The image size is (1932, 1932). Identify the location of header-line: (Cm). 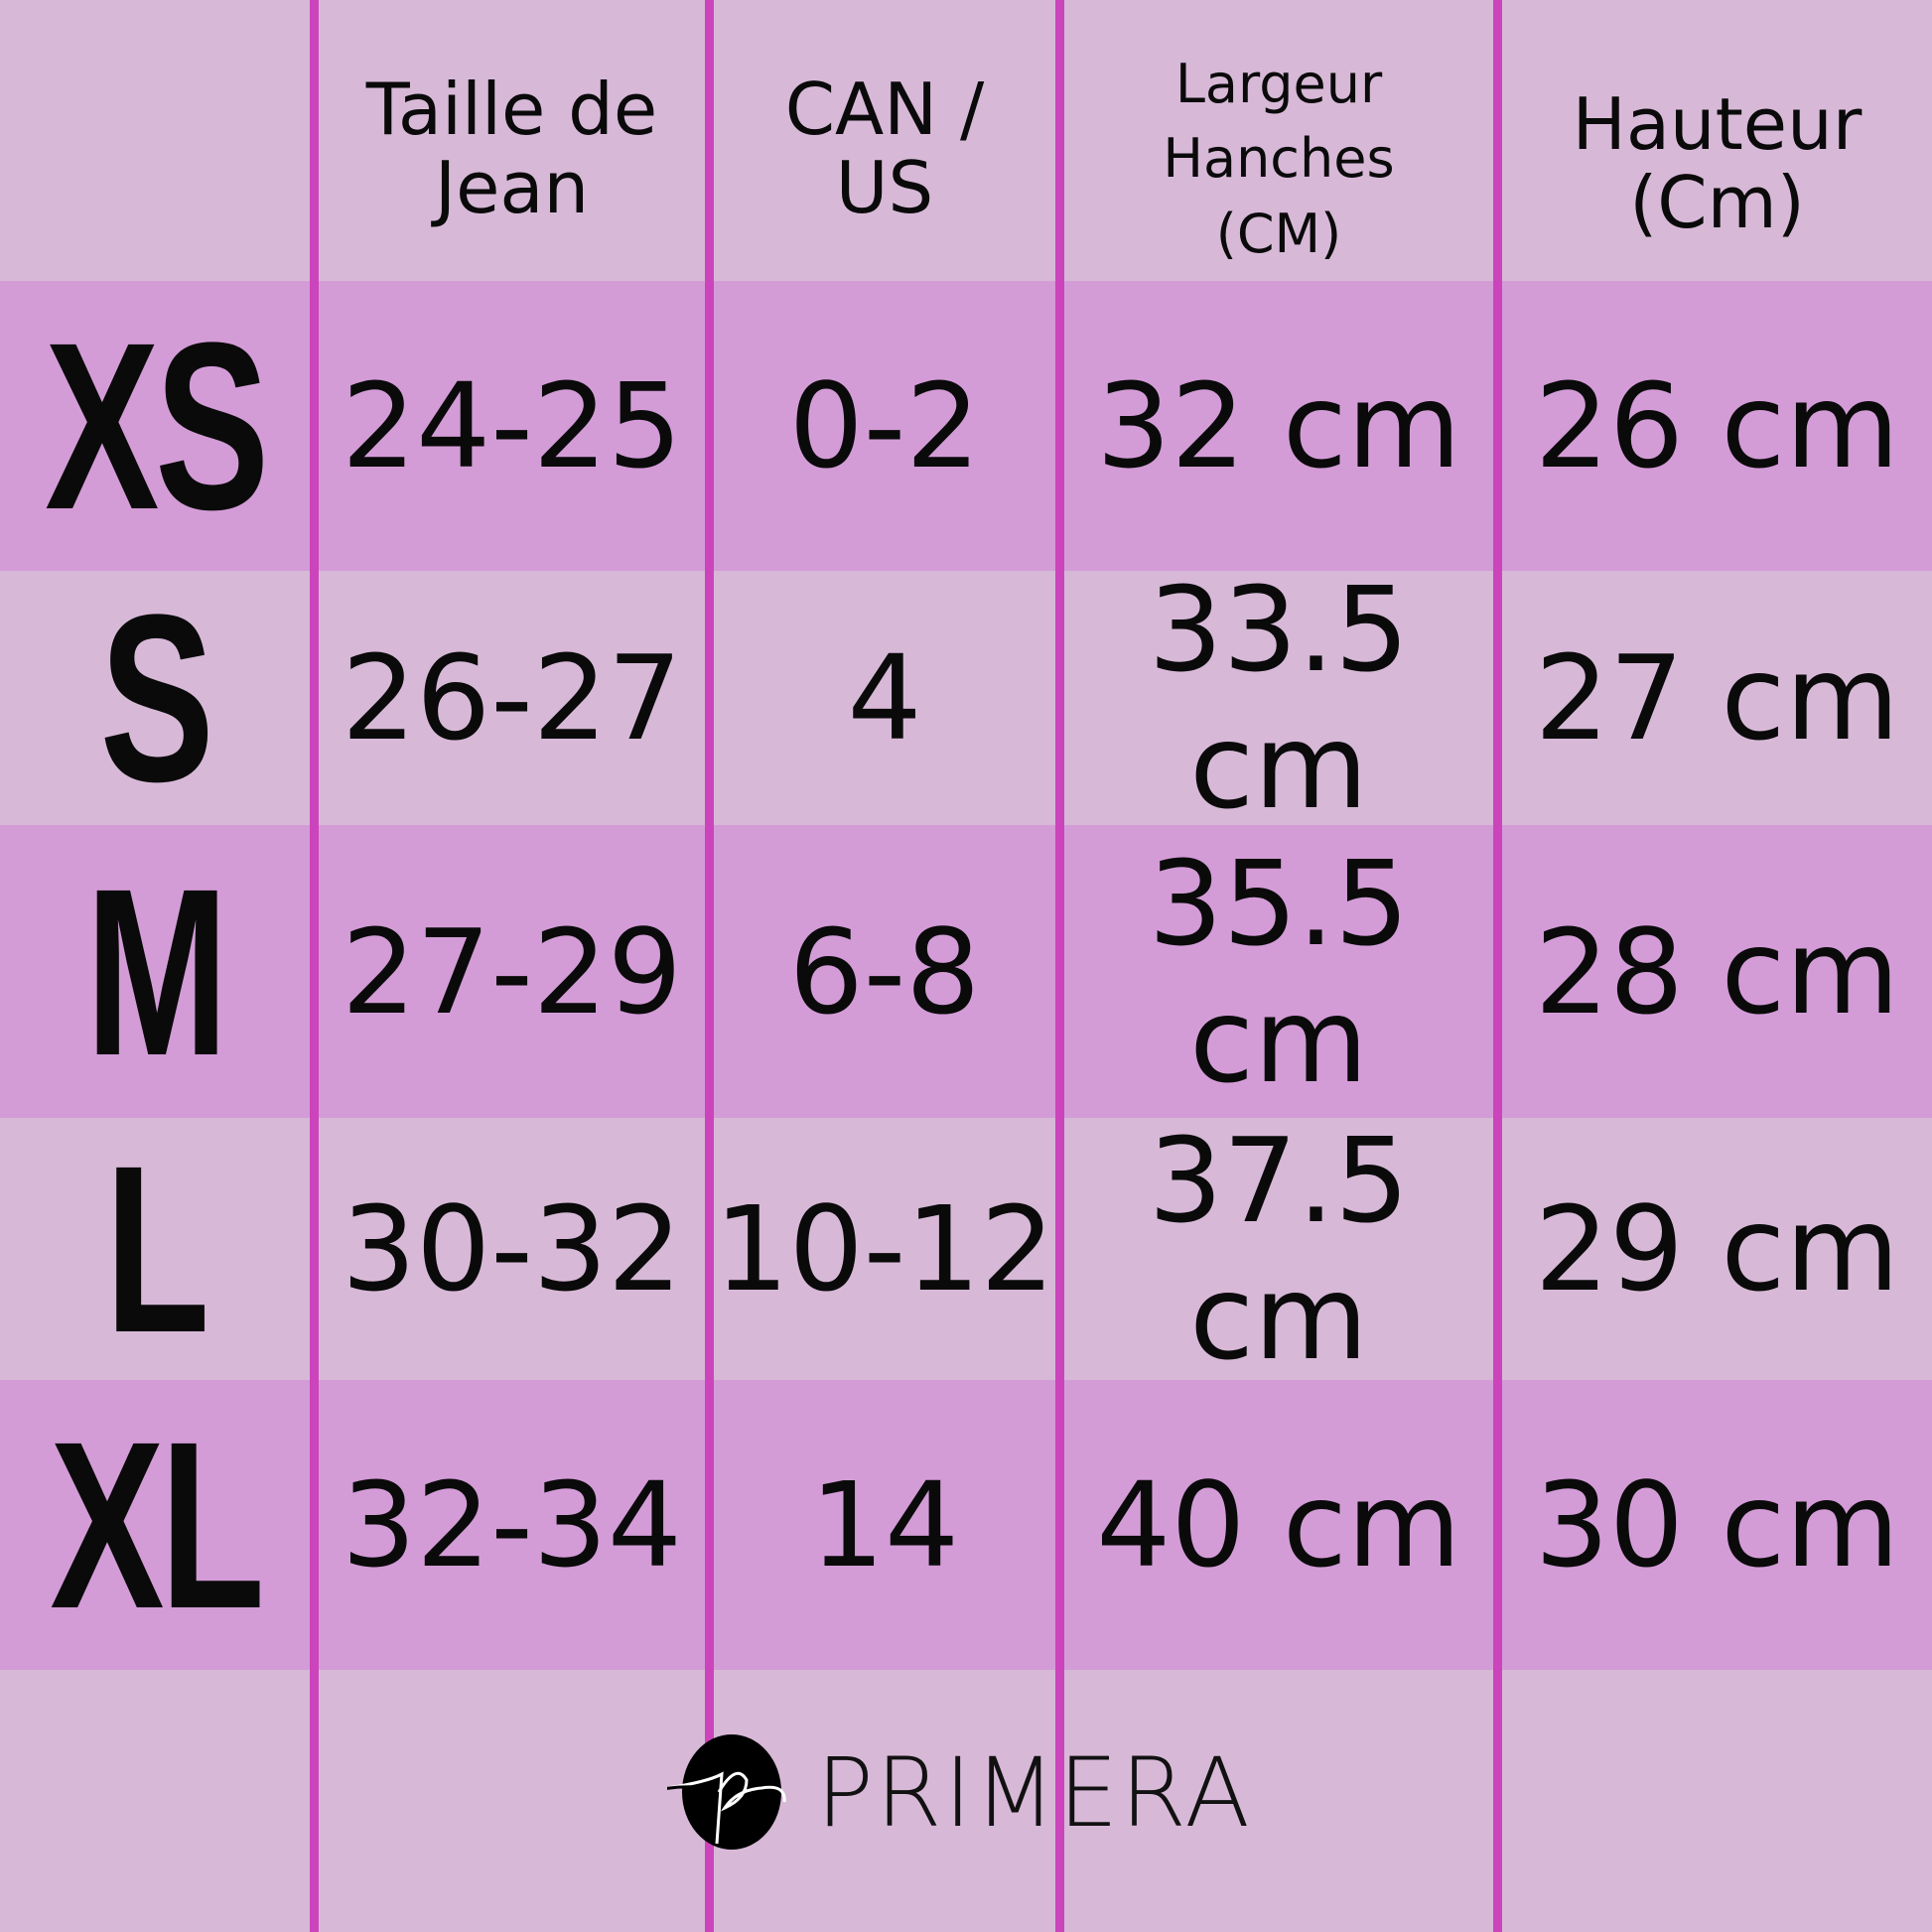
(1717, 203).